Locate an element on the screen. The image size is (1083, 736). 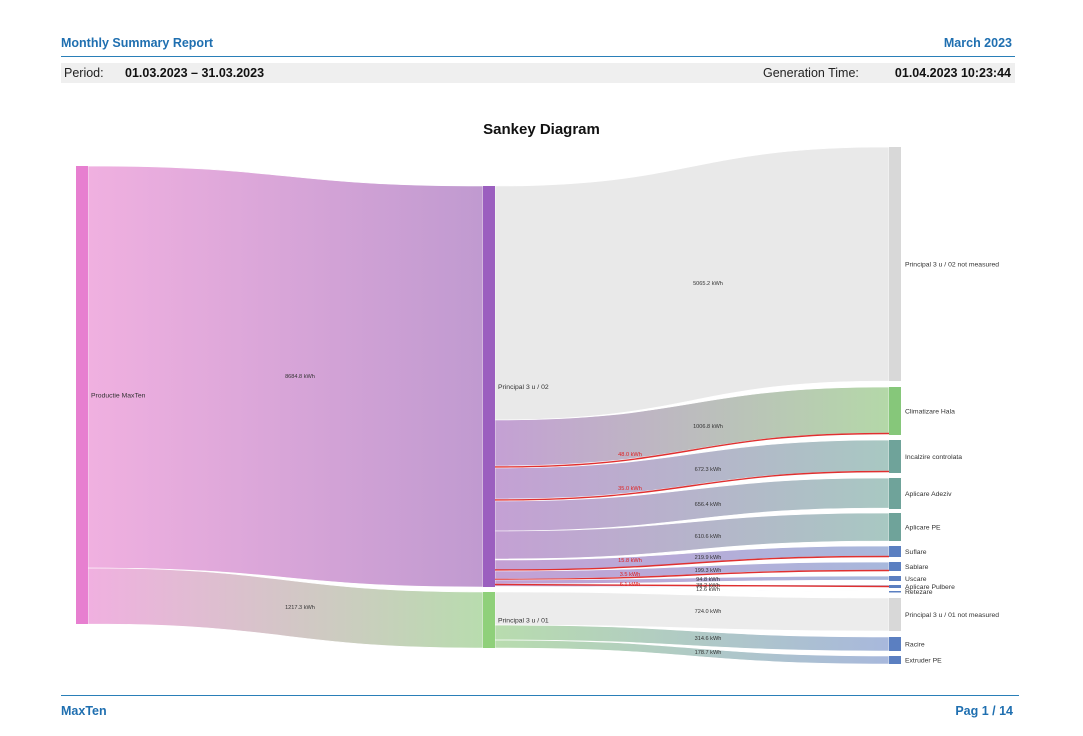
node-label-incalzire-controlata: Incalzire controlata is located at coordinates (933, 457).